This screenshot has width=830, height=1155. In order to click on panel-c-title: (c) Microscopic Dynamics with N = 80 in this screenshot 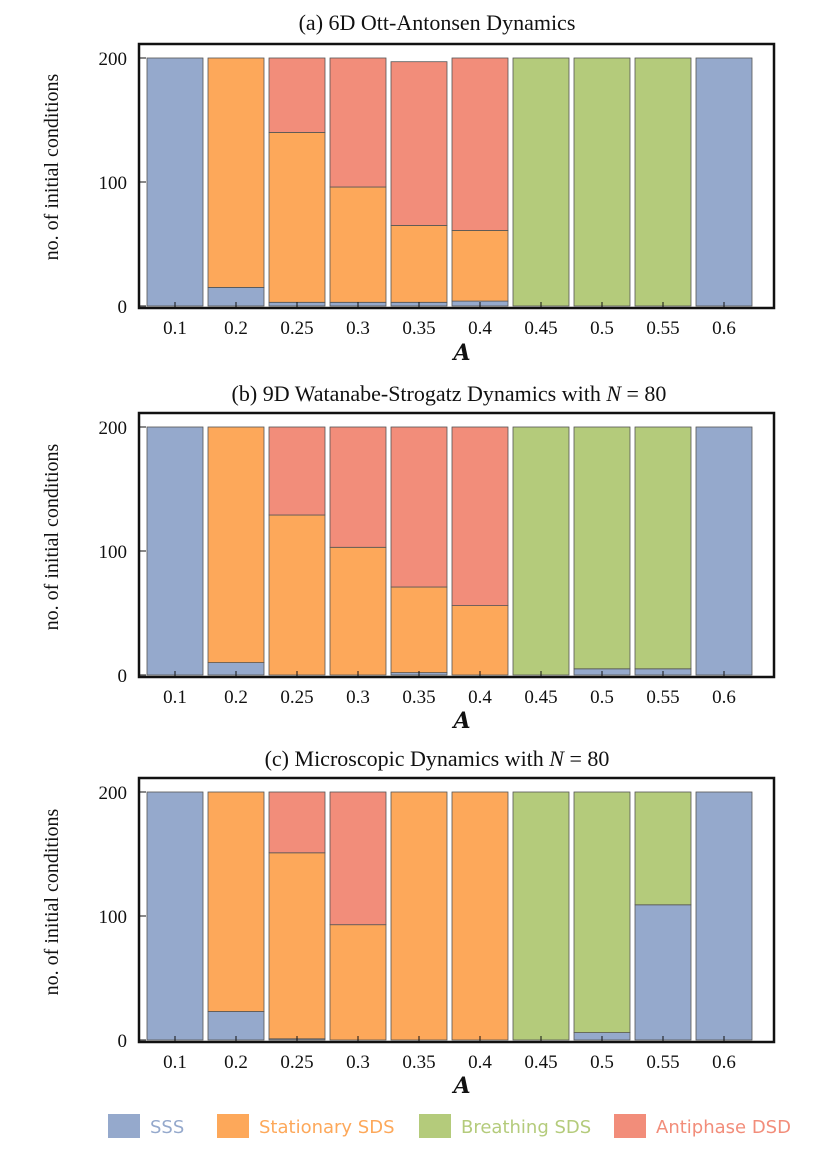, I will do `click(437, 758)`.